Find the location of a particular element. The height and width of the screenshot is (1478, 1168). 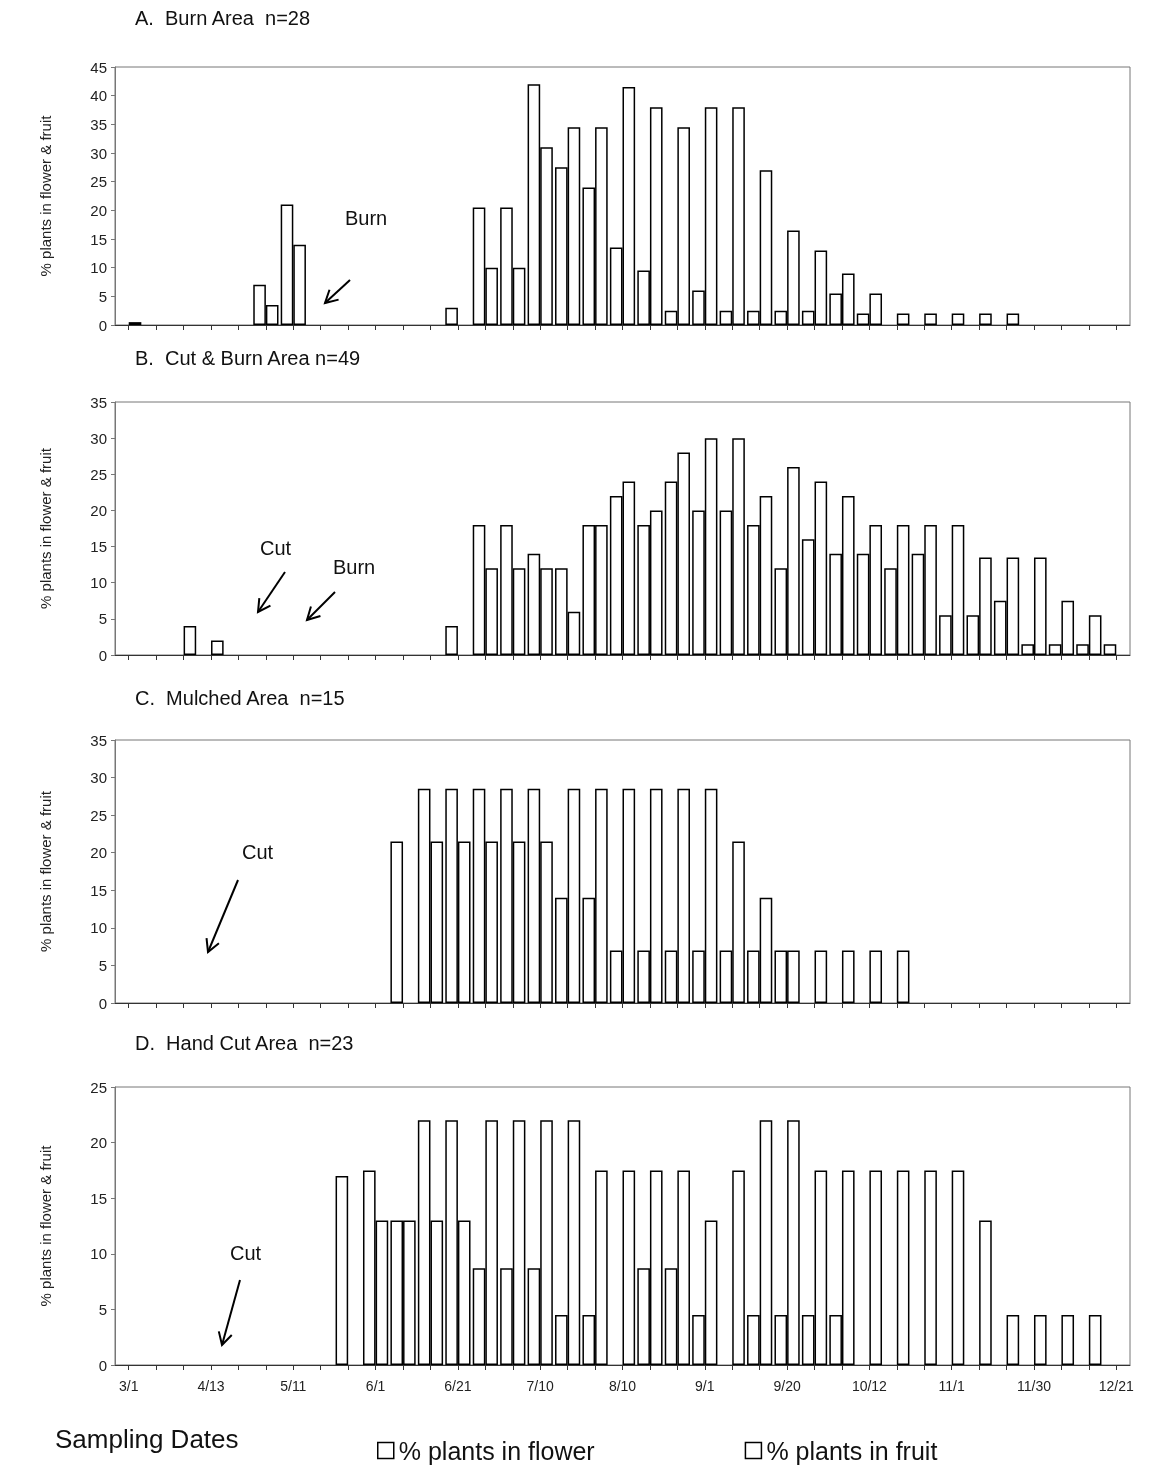

chart-title: B. Cut & Burn Area n=49 is located at coordinates (248, 358).